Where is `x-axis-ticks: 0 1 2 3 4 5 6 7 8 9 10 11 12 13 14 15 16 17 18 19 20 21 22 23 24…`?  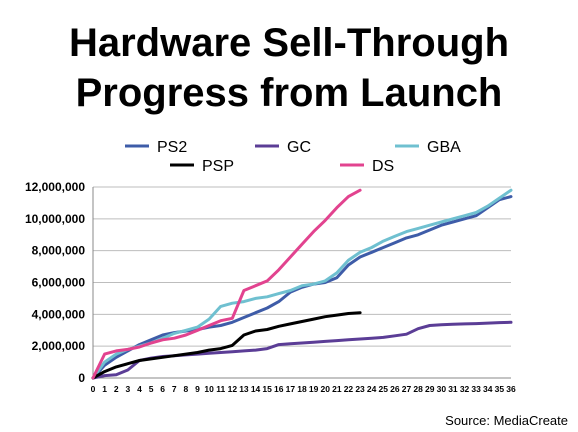 x-axis-ticks: 0 1 2 3 4 5 6 7 8 9 10 11 12 13 14 15 16 17 18 19 20 21 22 23 24… is located at coordinates (303, 389).